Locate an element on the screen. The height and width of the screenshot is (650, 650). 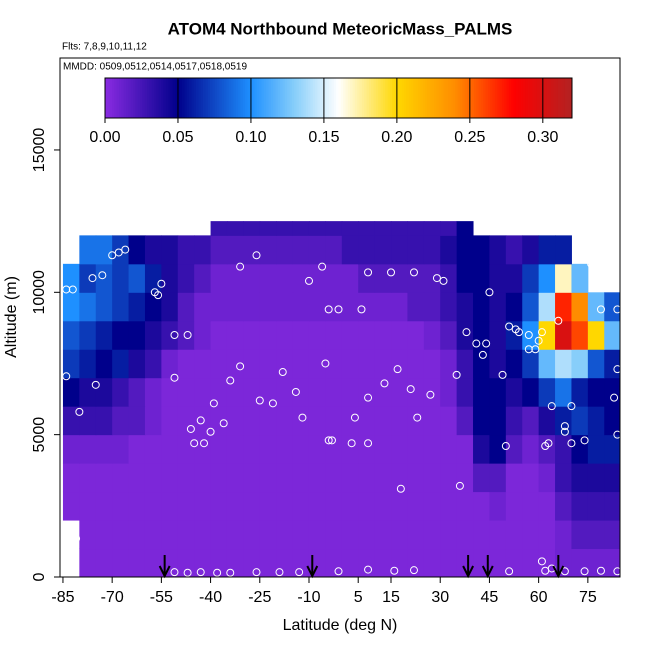
x-tick-label: -25 is located at coordinates (259, 597).